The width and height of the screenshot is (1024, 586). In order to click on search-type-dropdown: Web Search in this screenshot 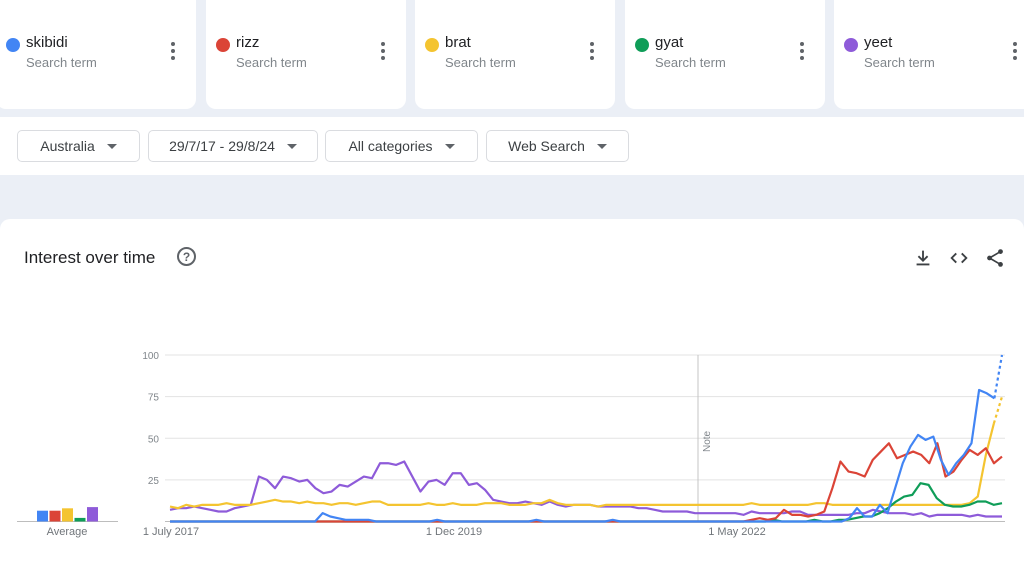, I will do `click(557, 146)`.